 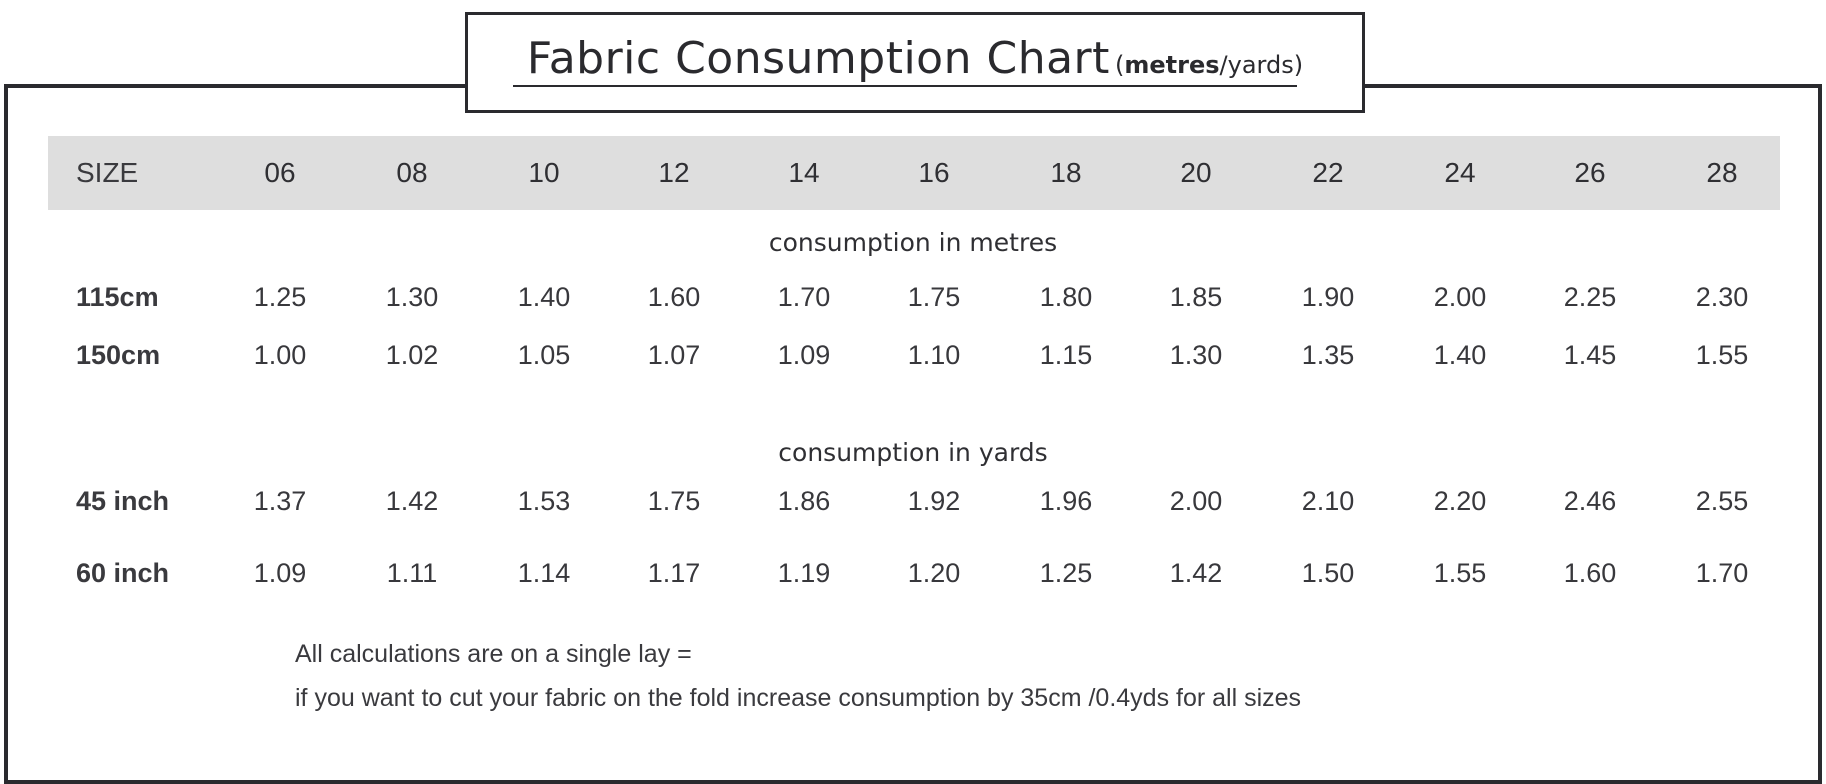 I want to click on value-cell: 2.30, so click(x=1722, y=297).